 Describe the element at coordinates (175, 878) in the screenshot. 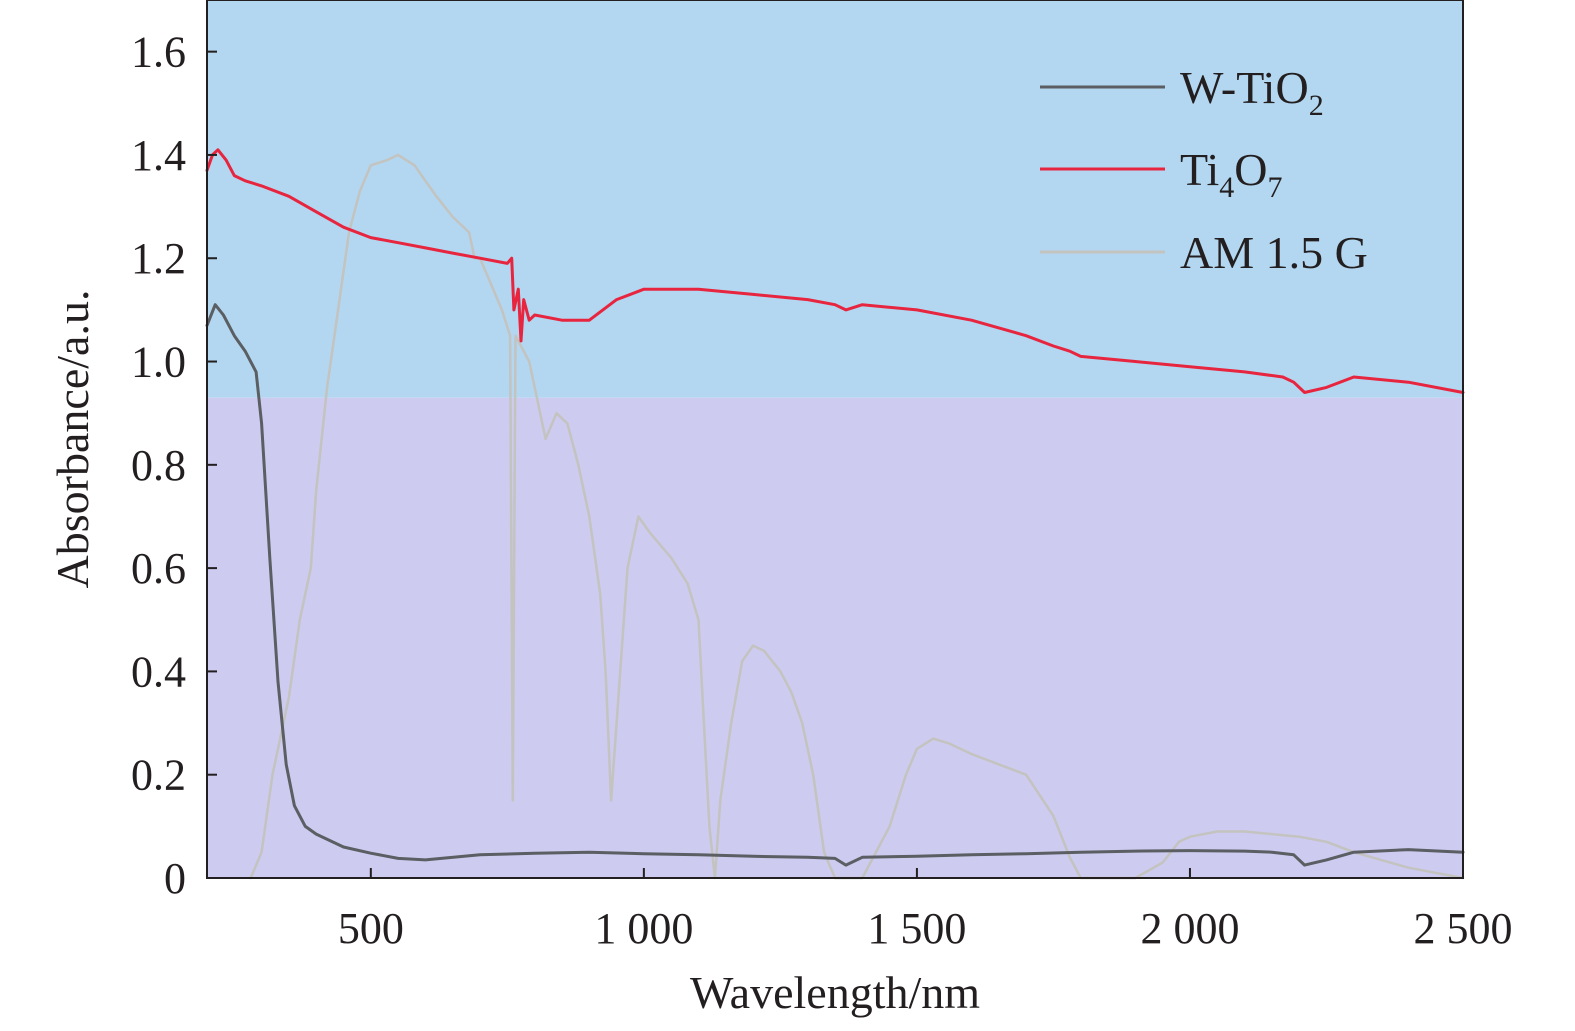

I see `y-tick-label-0: 0` at that location.